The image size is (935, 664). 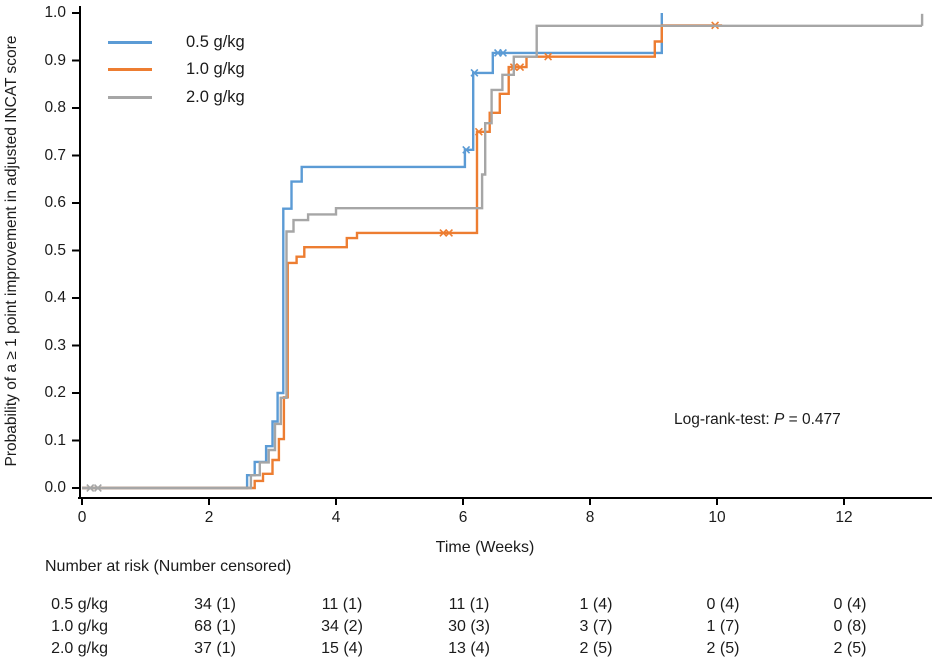 What do you see at coordinates (55, 60) in the screenshot?
I see `y-tick-label: 0.9` at bounding box center [55, 60].